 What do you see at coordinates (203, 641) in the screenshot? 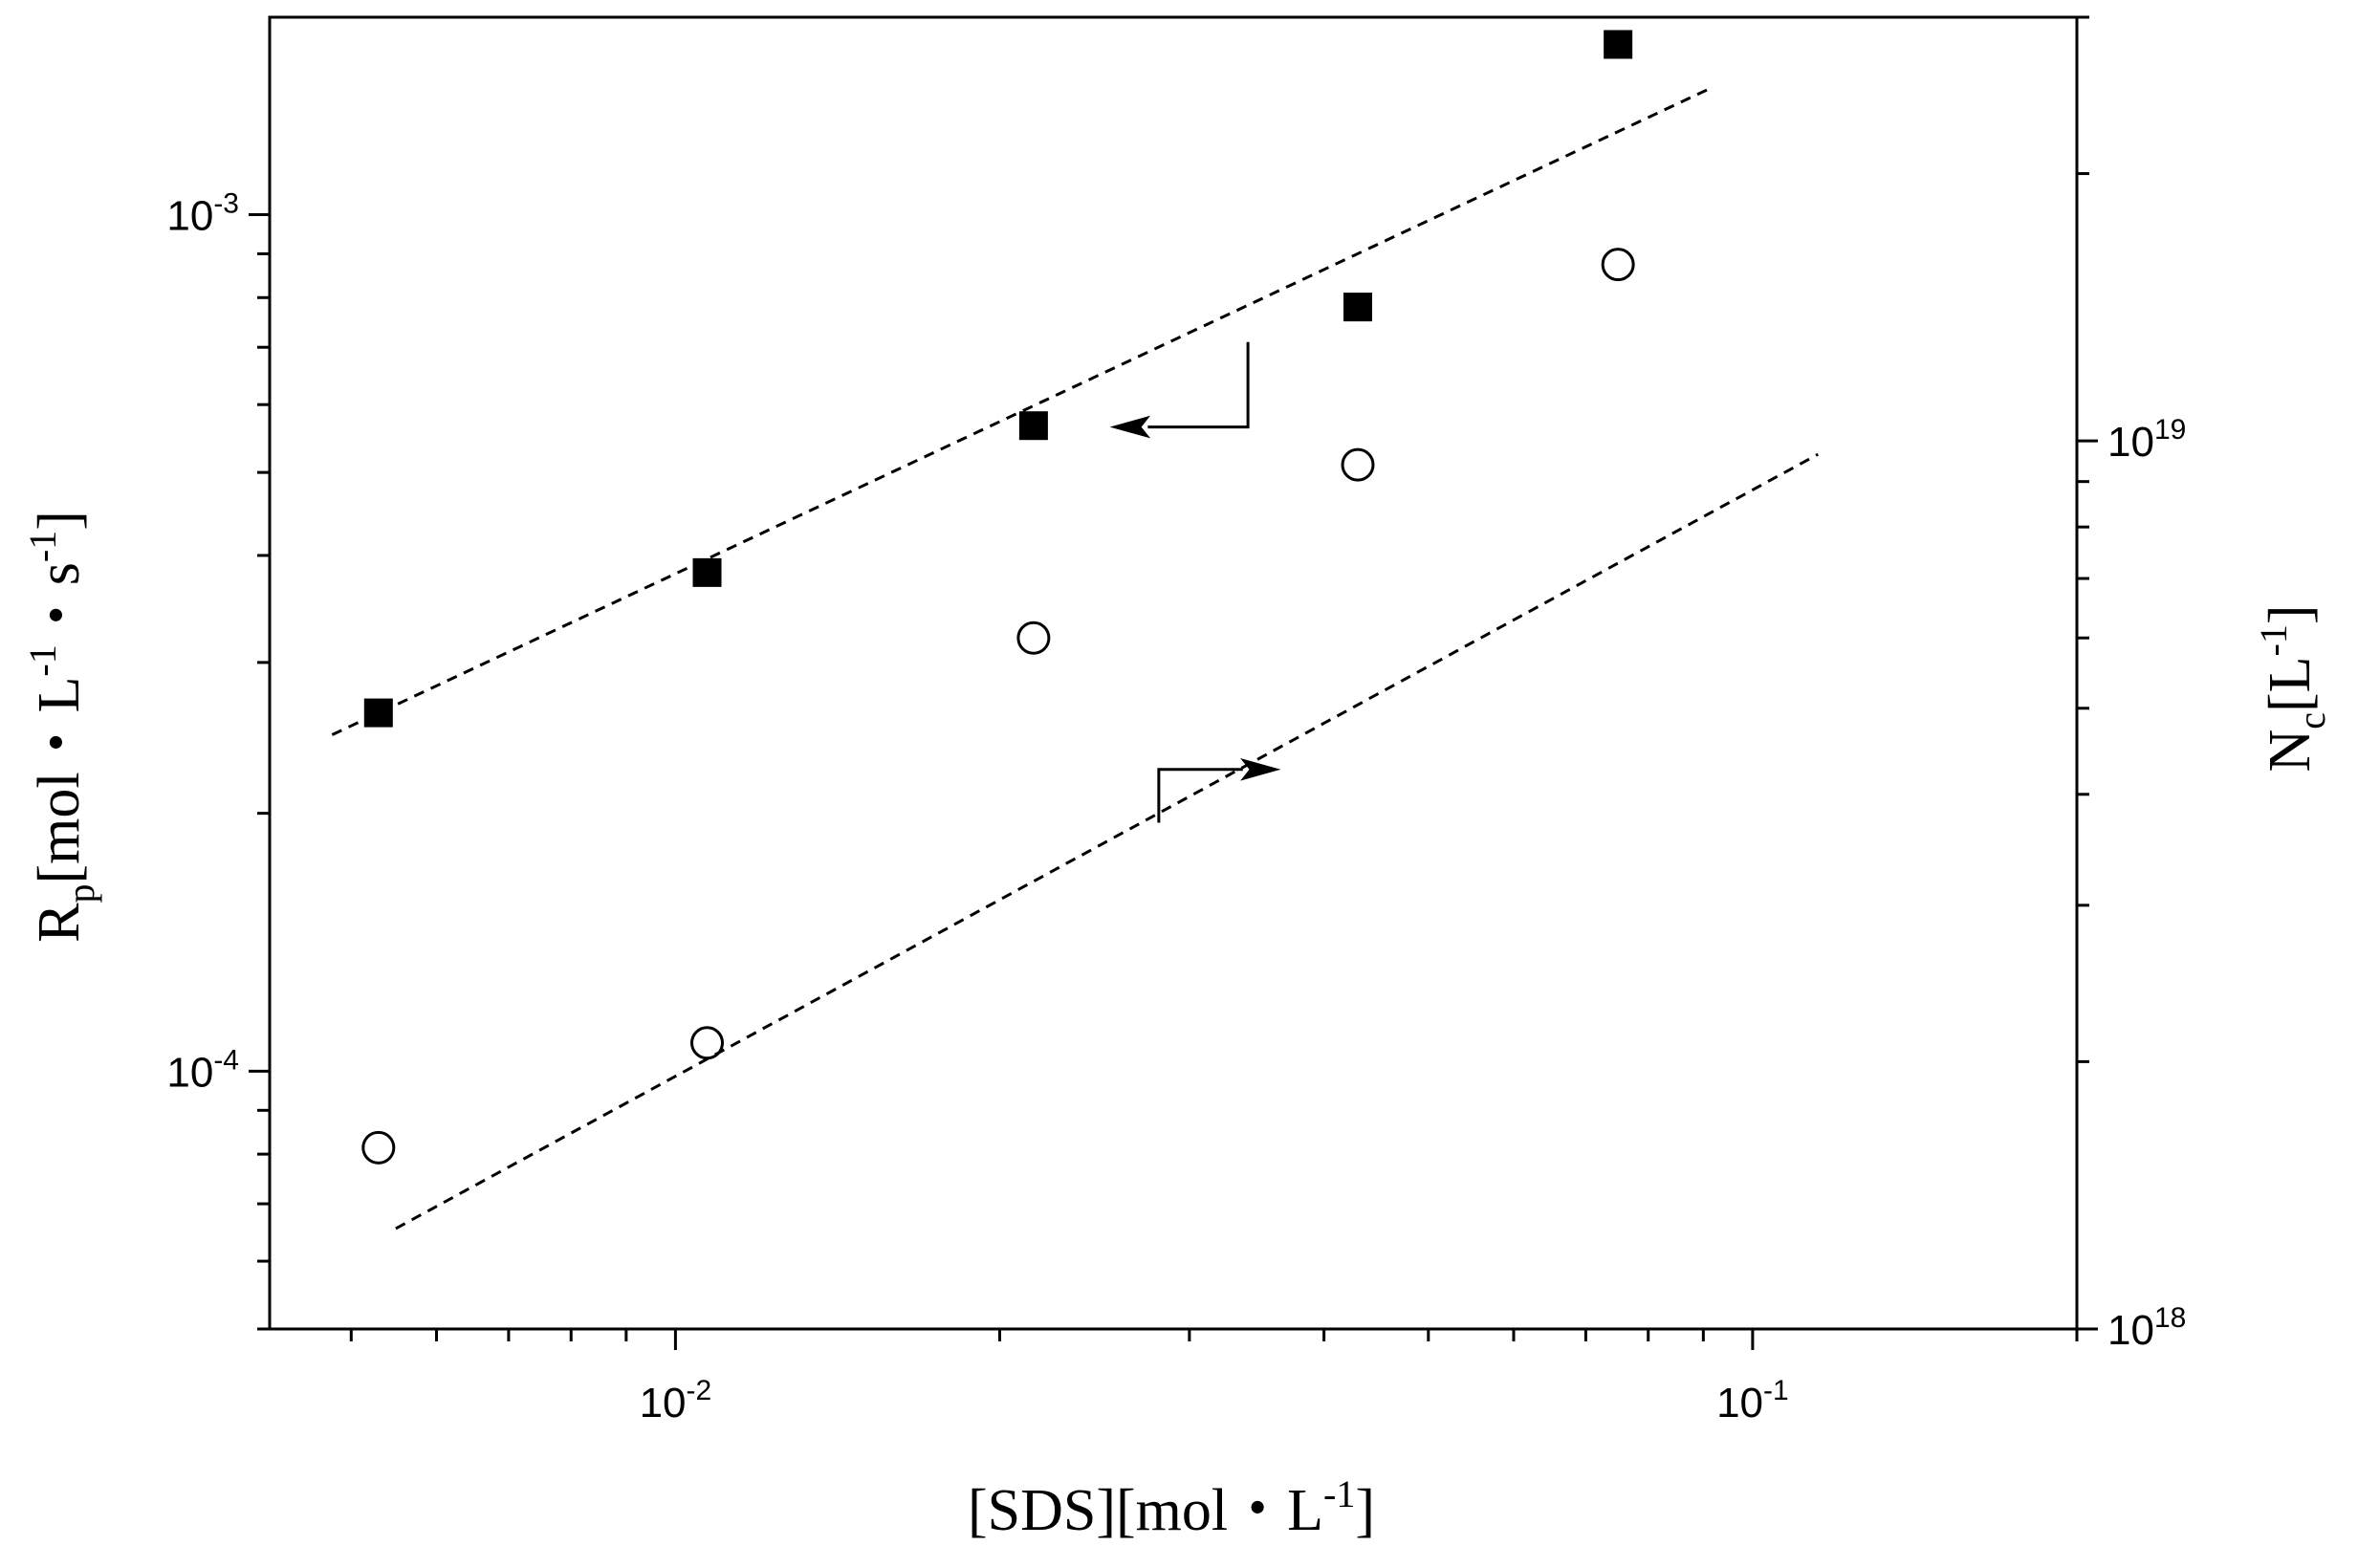
I see `y-left-tick-labels: 10⁻⁴ 10⁻³` at bounding box center [203, 641].